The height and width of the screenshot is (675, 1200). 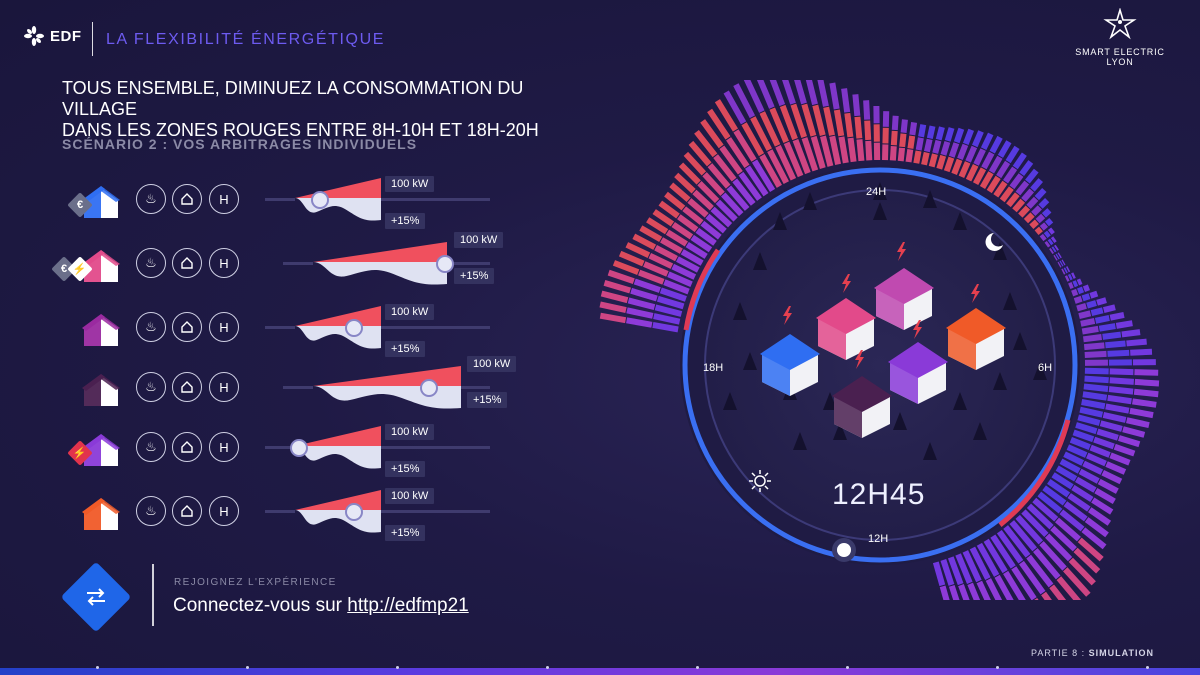 I want to click on connect-button, so click(x=96, y=597).